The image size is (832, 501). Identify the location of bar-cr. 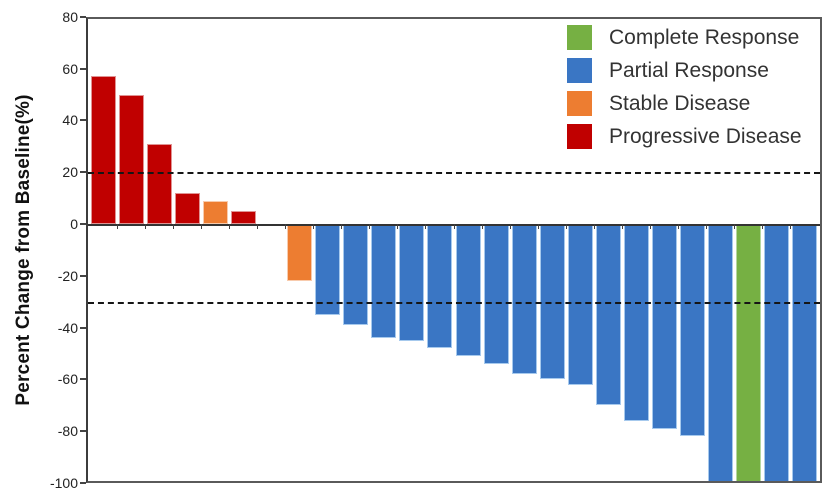
(748, 352).